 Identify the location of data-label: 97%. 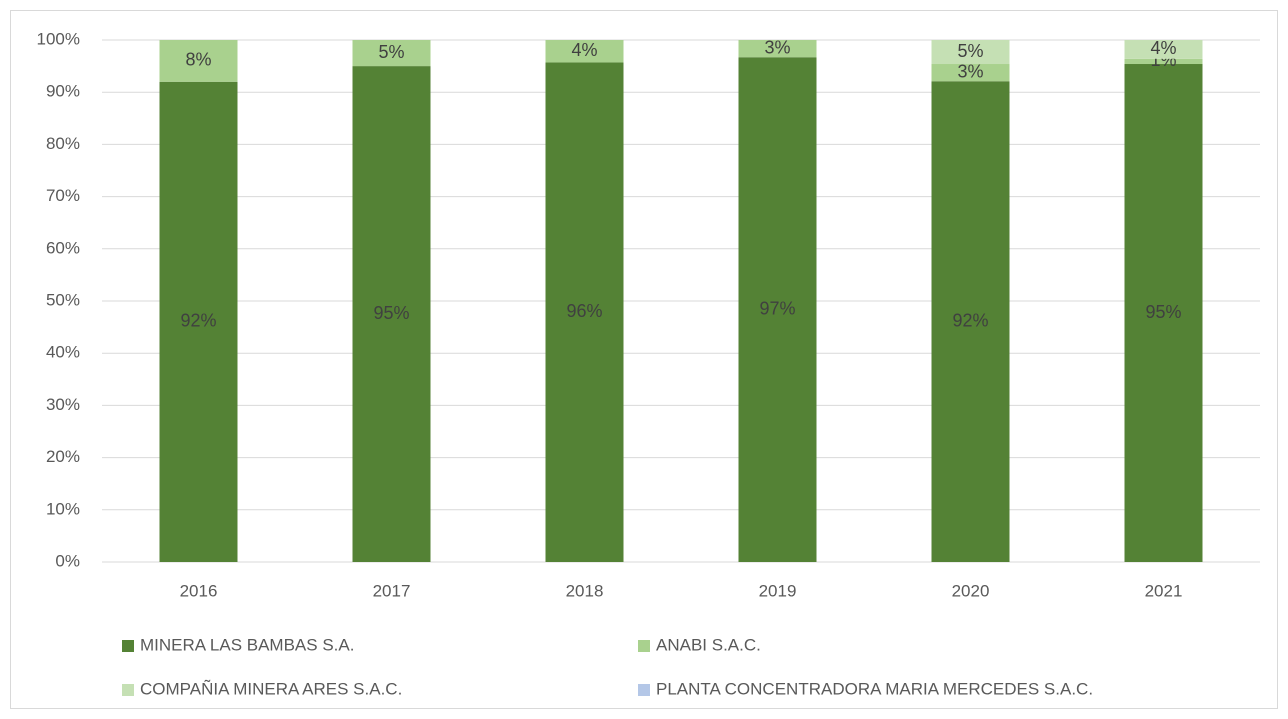
(777, 308).